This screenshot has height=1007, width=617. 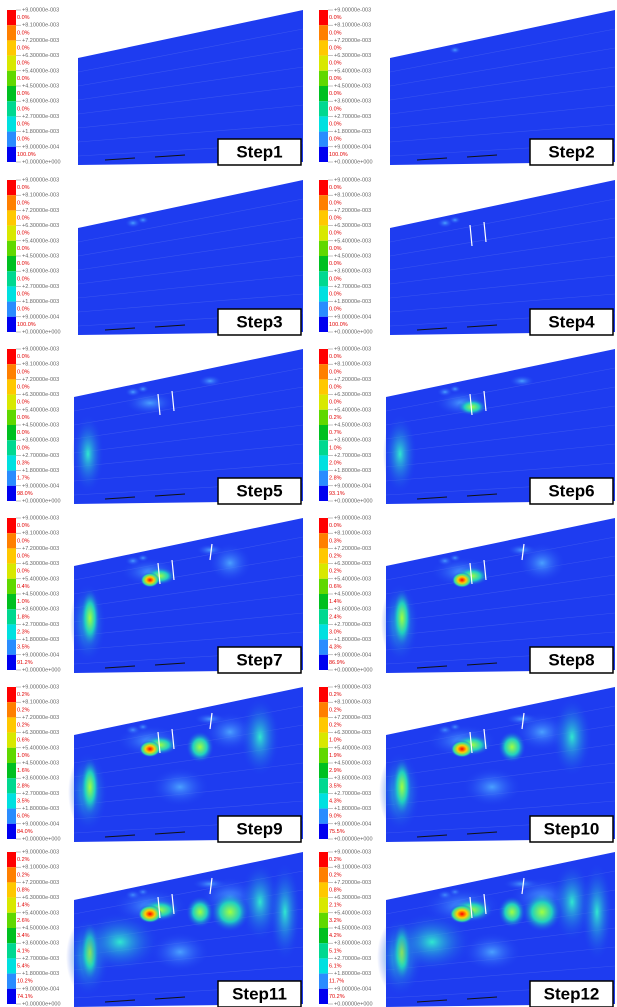 I want to click on band-percentage: 1.0%, so click(x=23, y=756).